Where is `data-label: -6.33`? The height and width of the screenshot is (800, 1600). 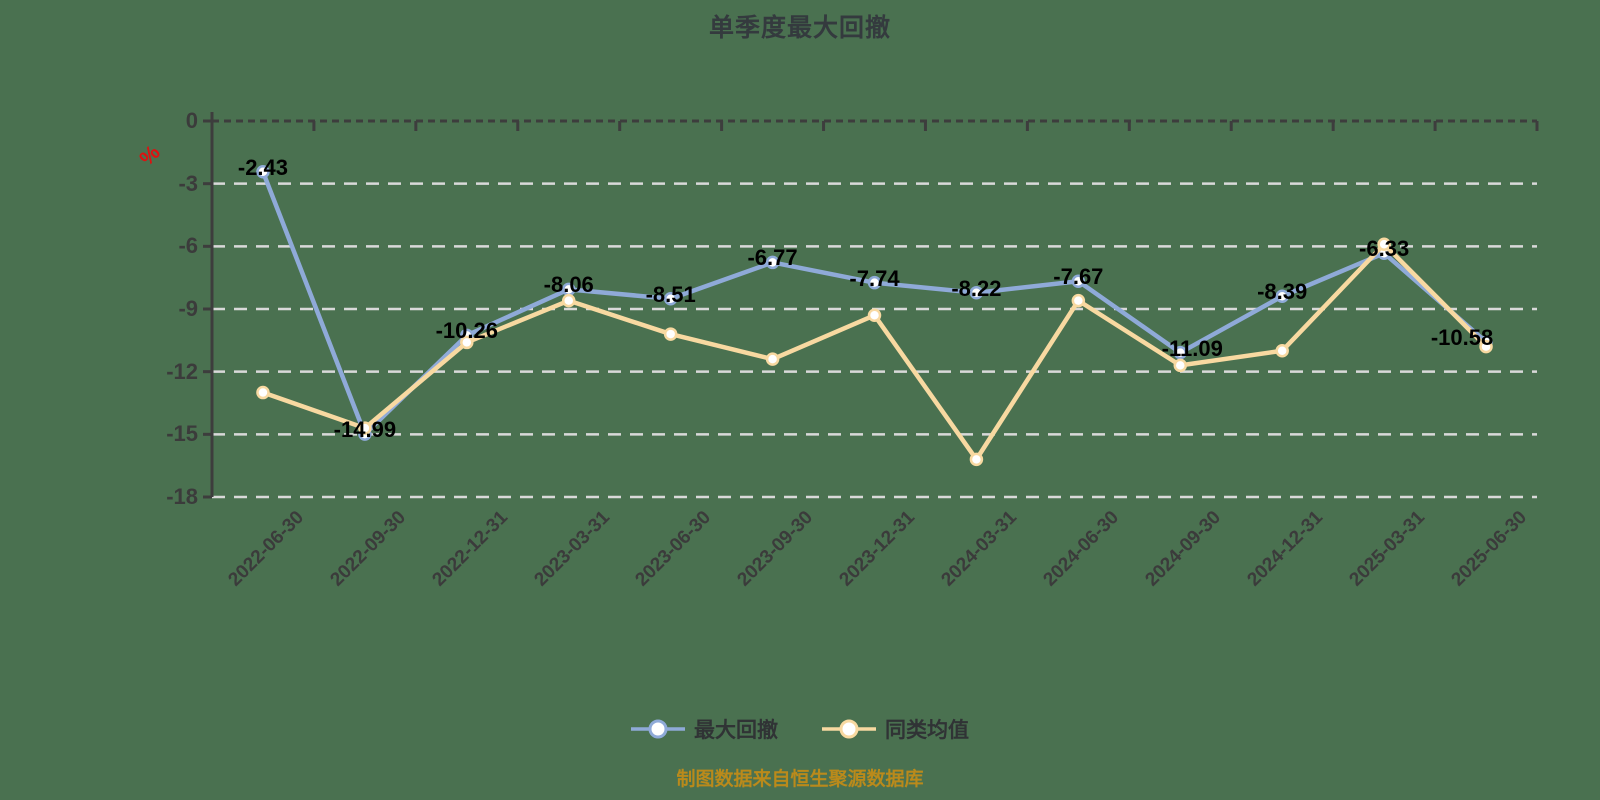
data-label: -6.33 is located at coordinates (1384, 249).